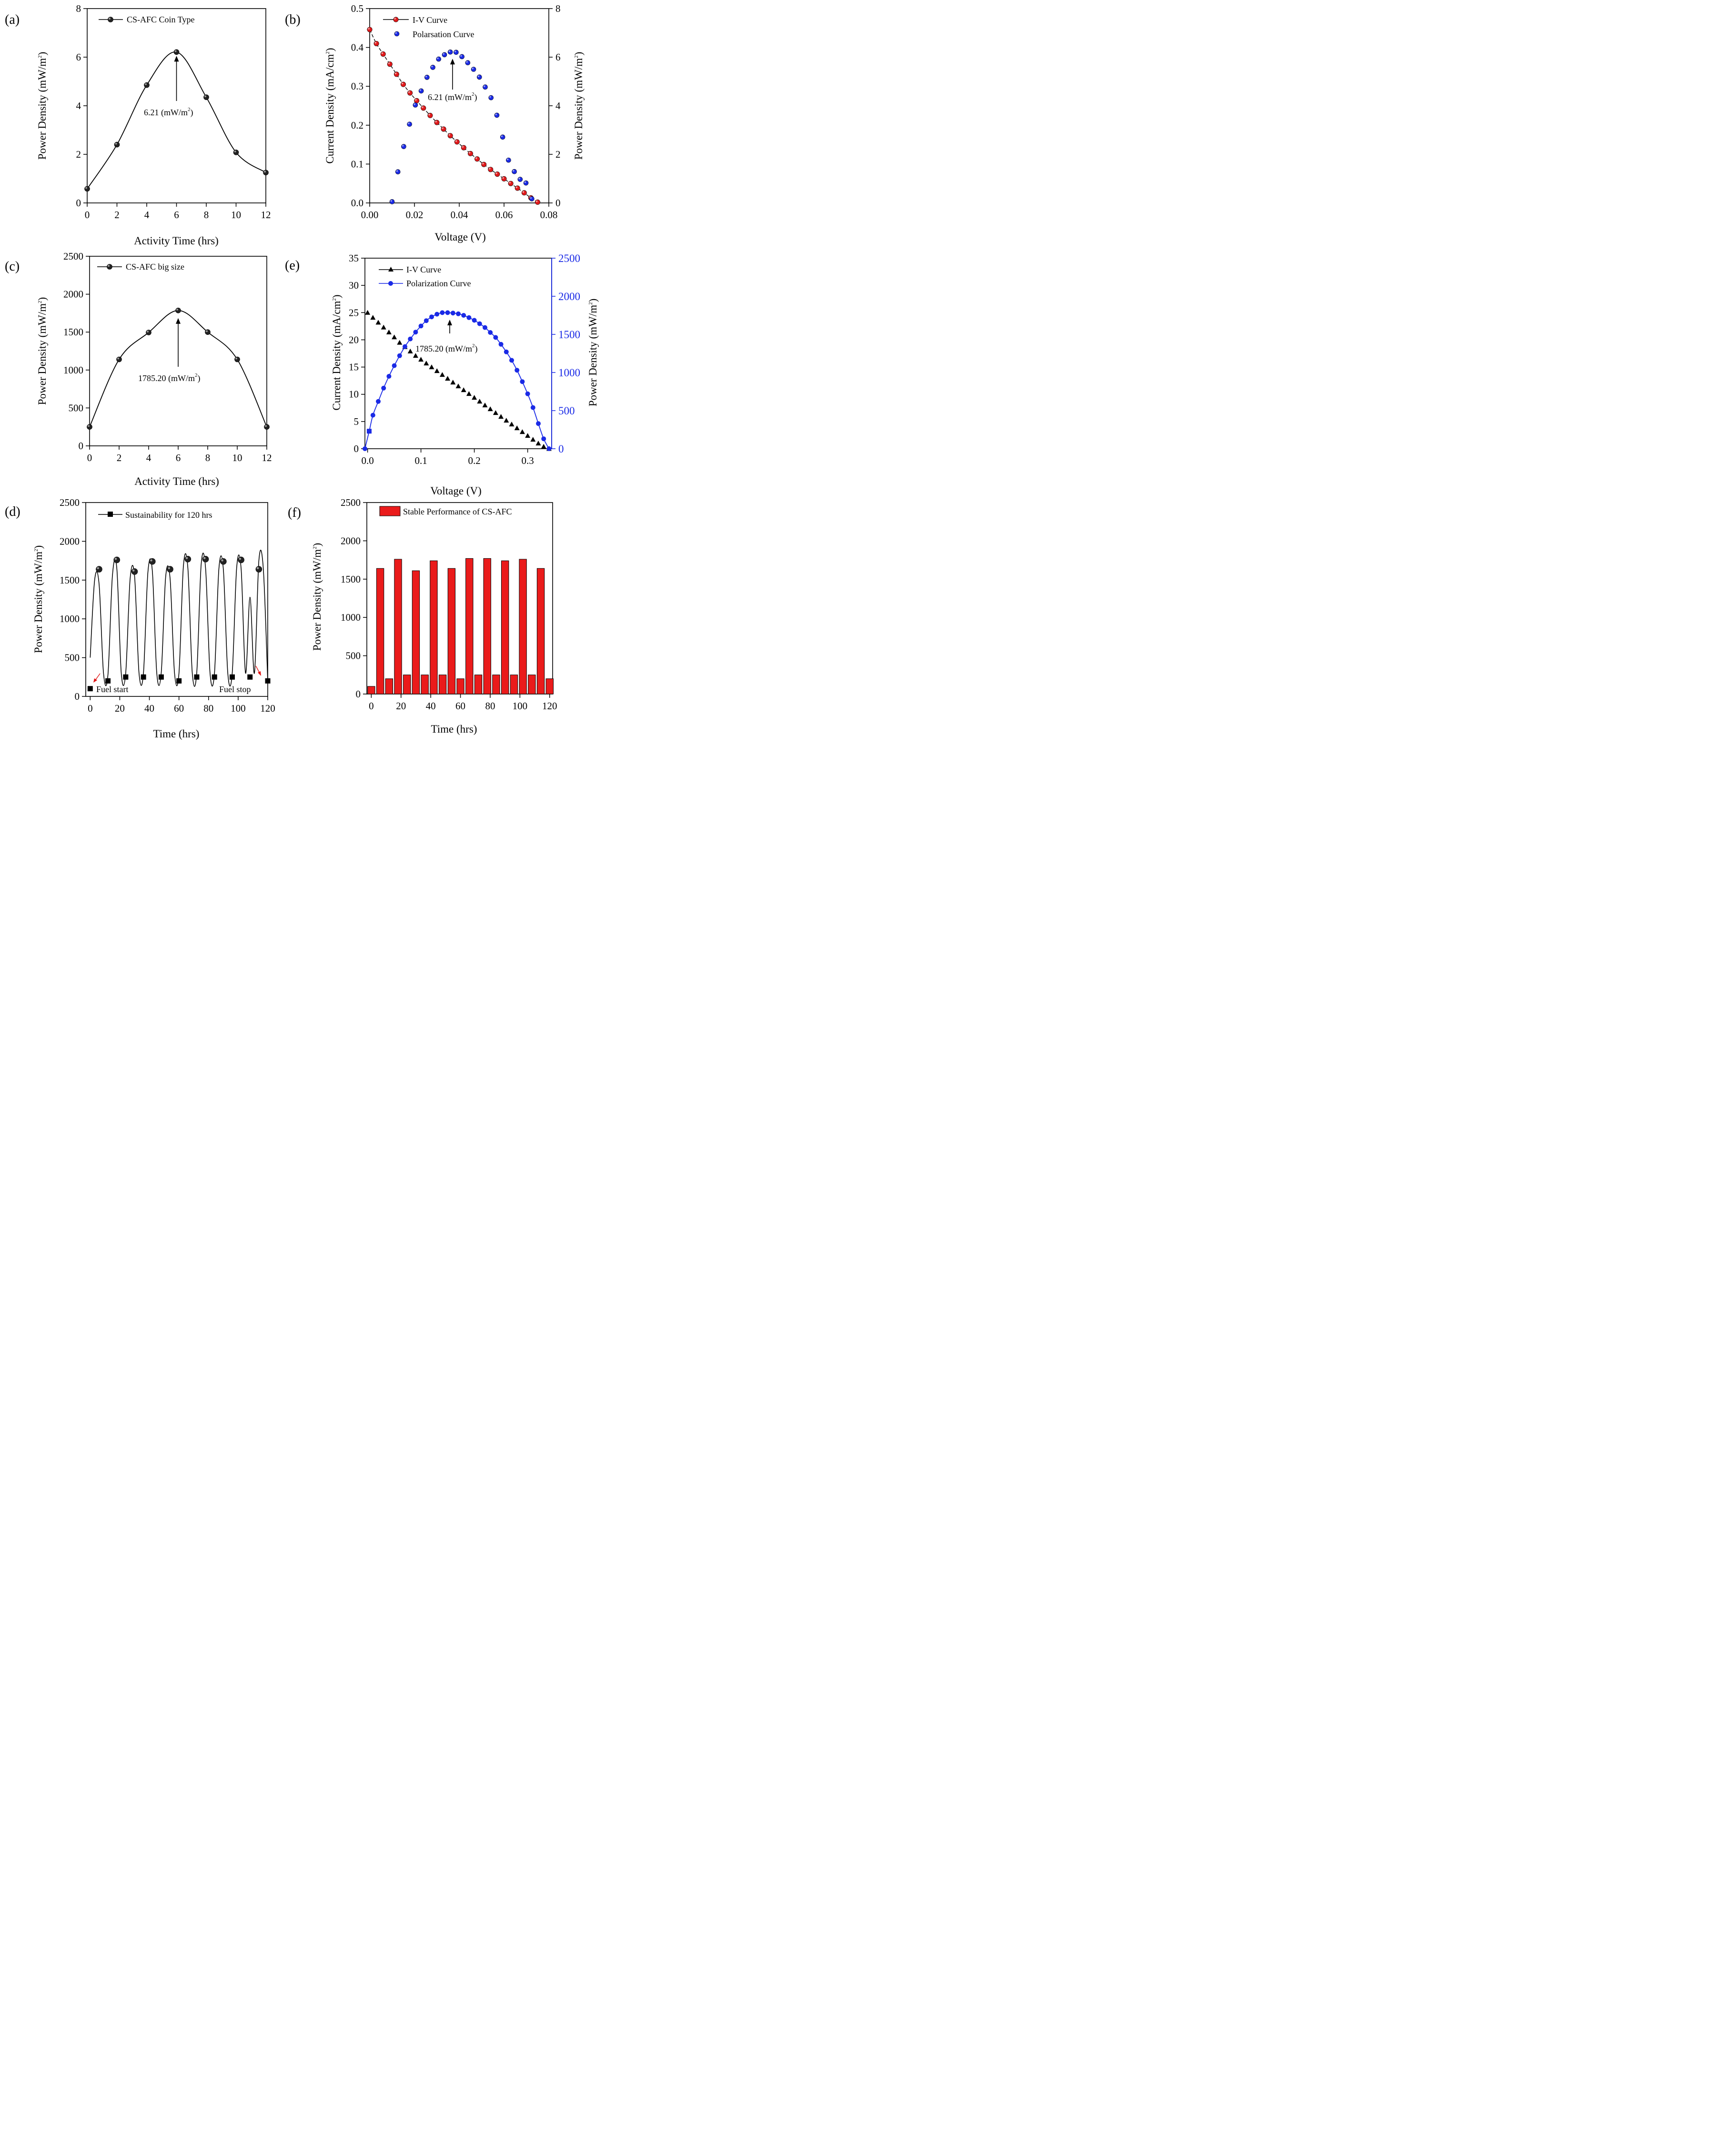  I want to click on peak-annotation-part: 1785.20 (mW/m, so click(443, 349).